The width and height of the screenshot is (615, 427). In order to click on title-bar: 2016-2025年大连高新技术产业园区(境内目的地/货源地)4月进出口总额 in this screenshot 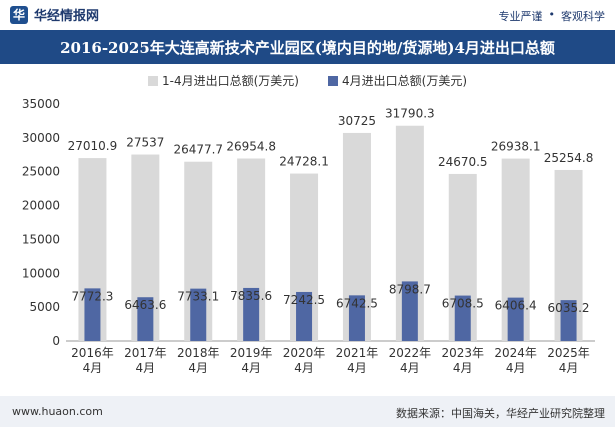, I will do `click(307, 47)`.